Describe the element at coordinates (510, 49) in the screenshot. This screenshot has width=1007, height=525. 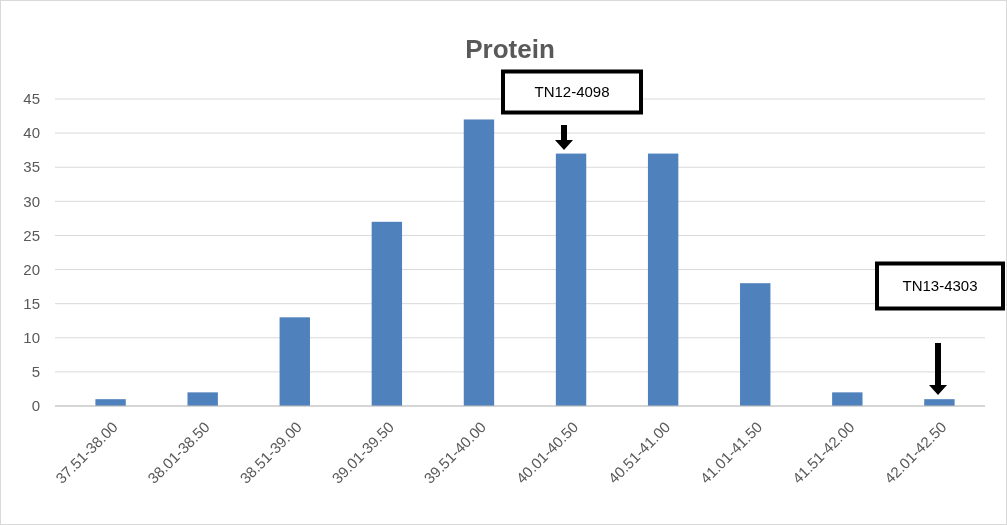
I see `chart-title: Protein` at that location.